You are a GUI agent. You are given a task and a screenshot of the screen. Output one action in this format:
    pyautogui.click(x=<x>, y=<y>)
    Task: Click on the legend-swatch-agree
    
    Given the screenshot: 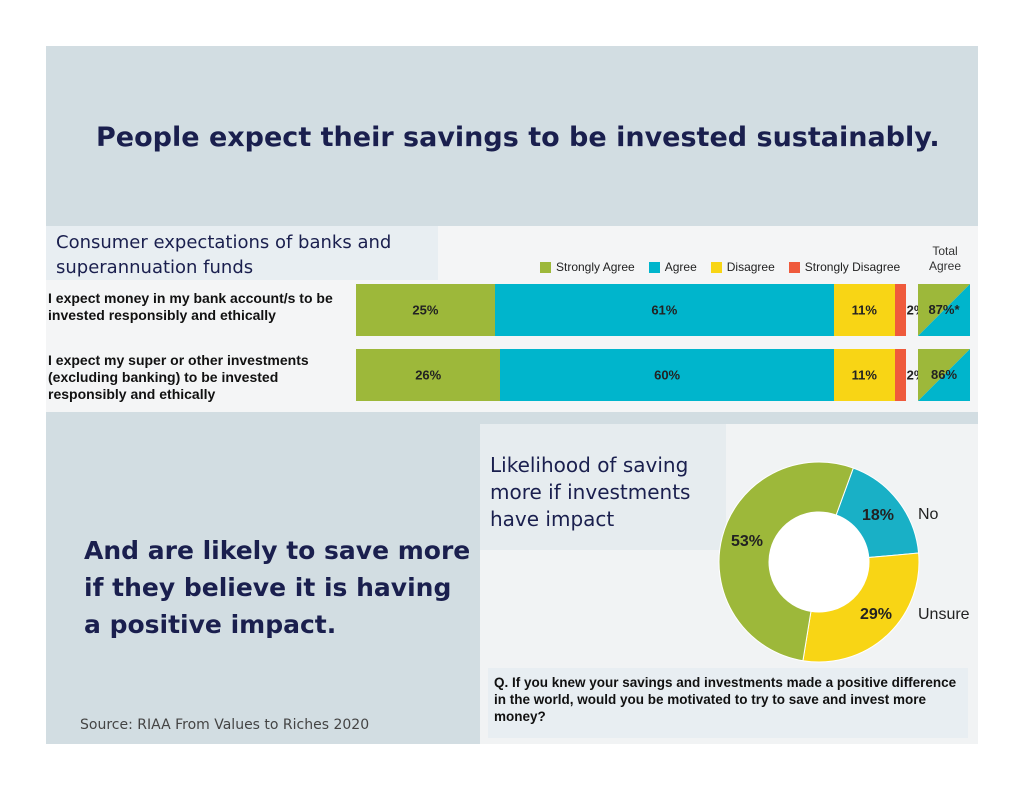 What is the action you would take?
    pyautogui.click(x=654, y=267)
    